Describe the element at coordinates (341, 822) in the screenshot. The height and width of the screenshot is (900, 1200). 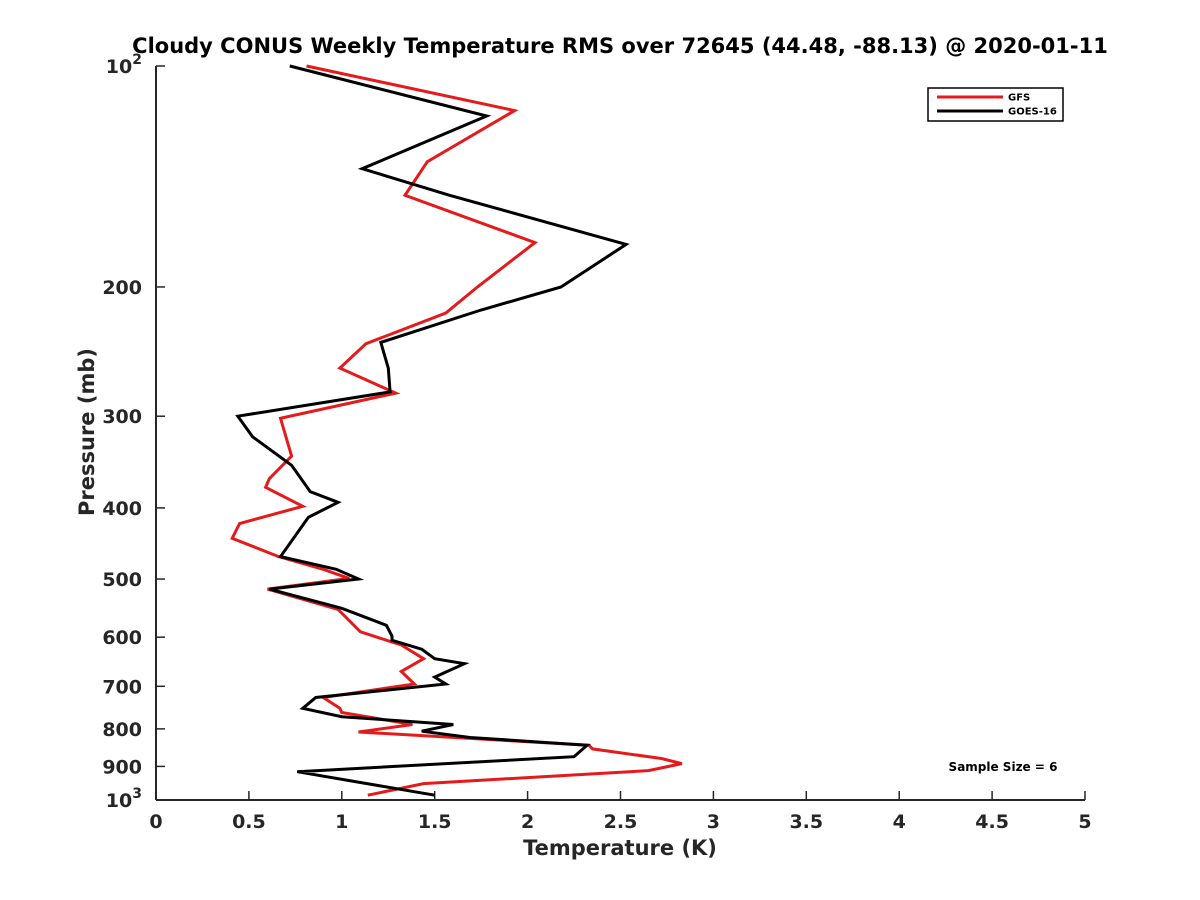
I see `x-tick-label: 1` at that location.